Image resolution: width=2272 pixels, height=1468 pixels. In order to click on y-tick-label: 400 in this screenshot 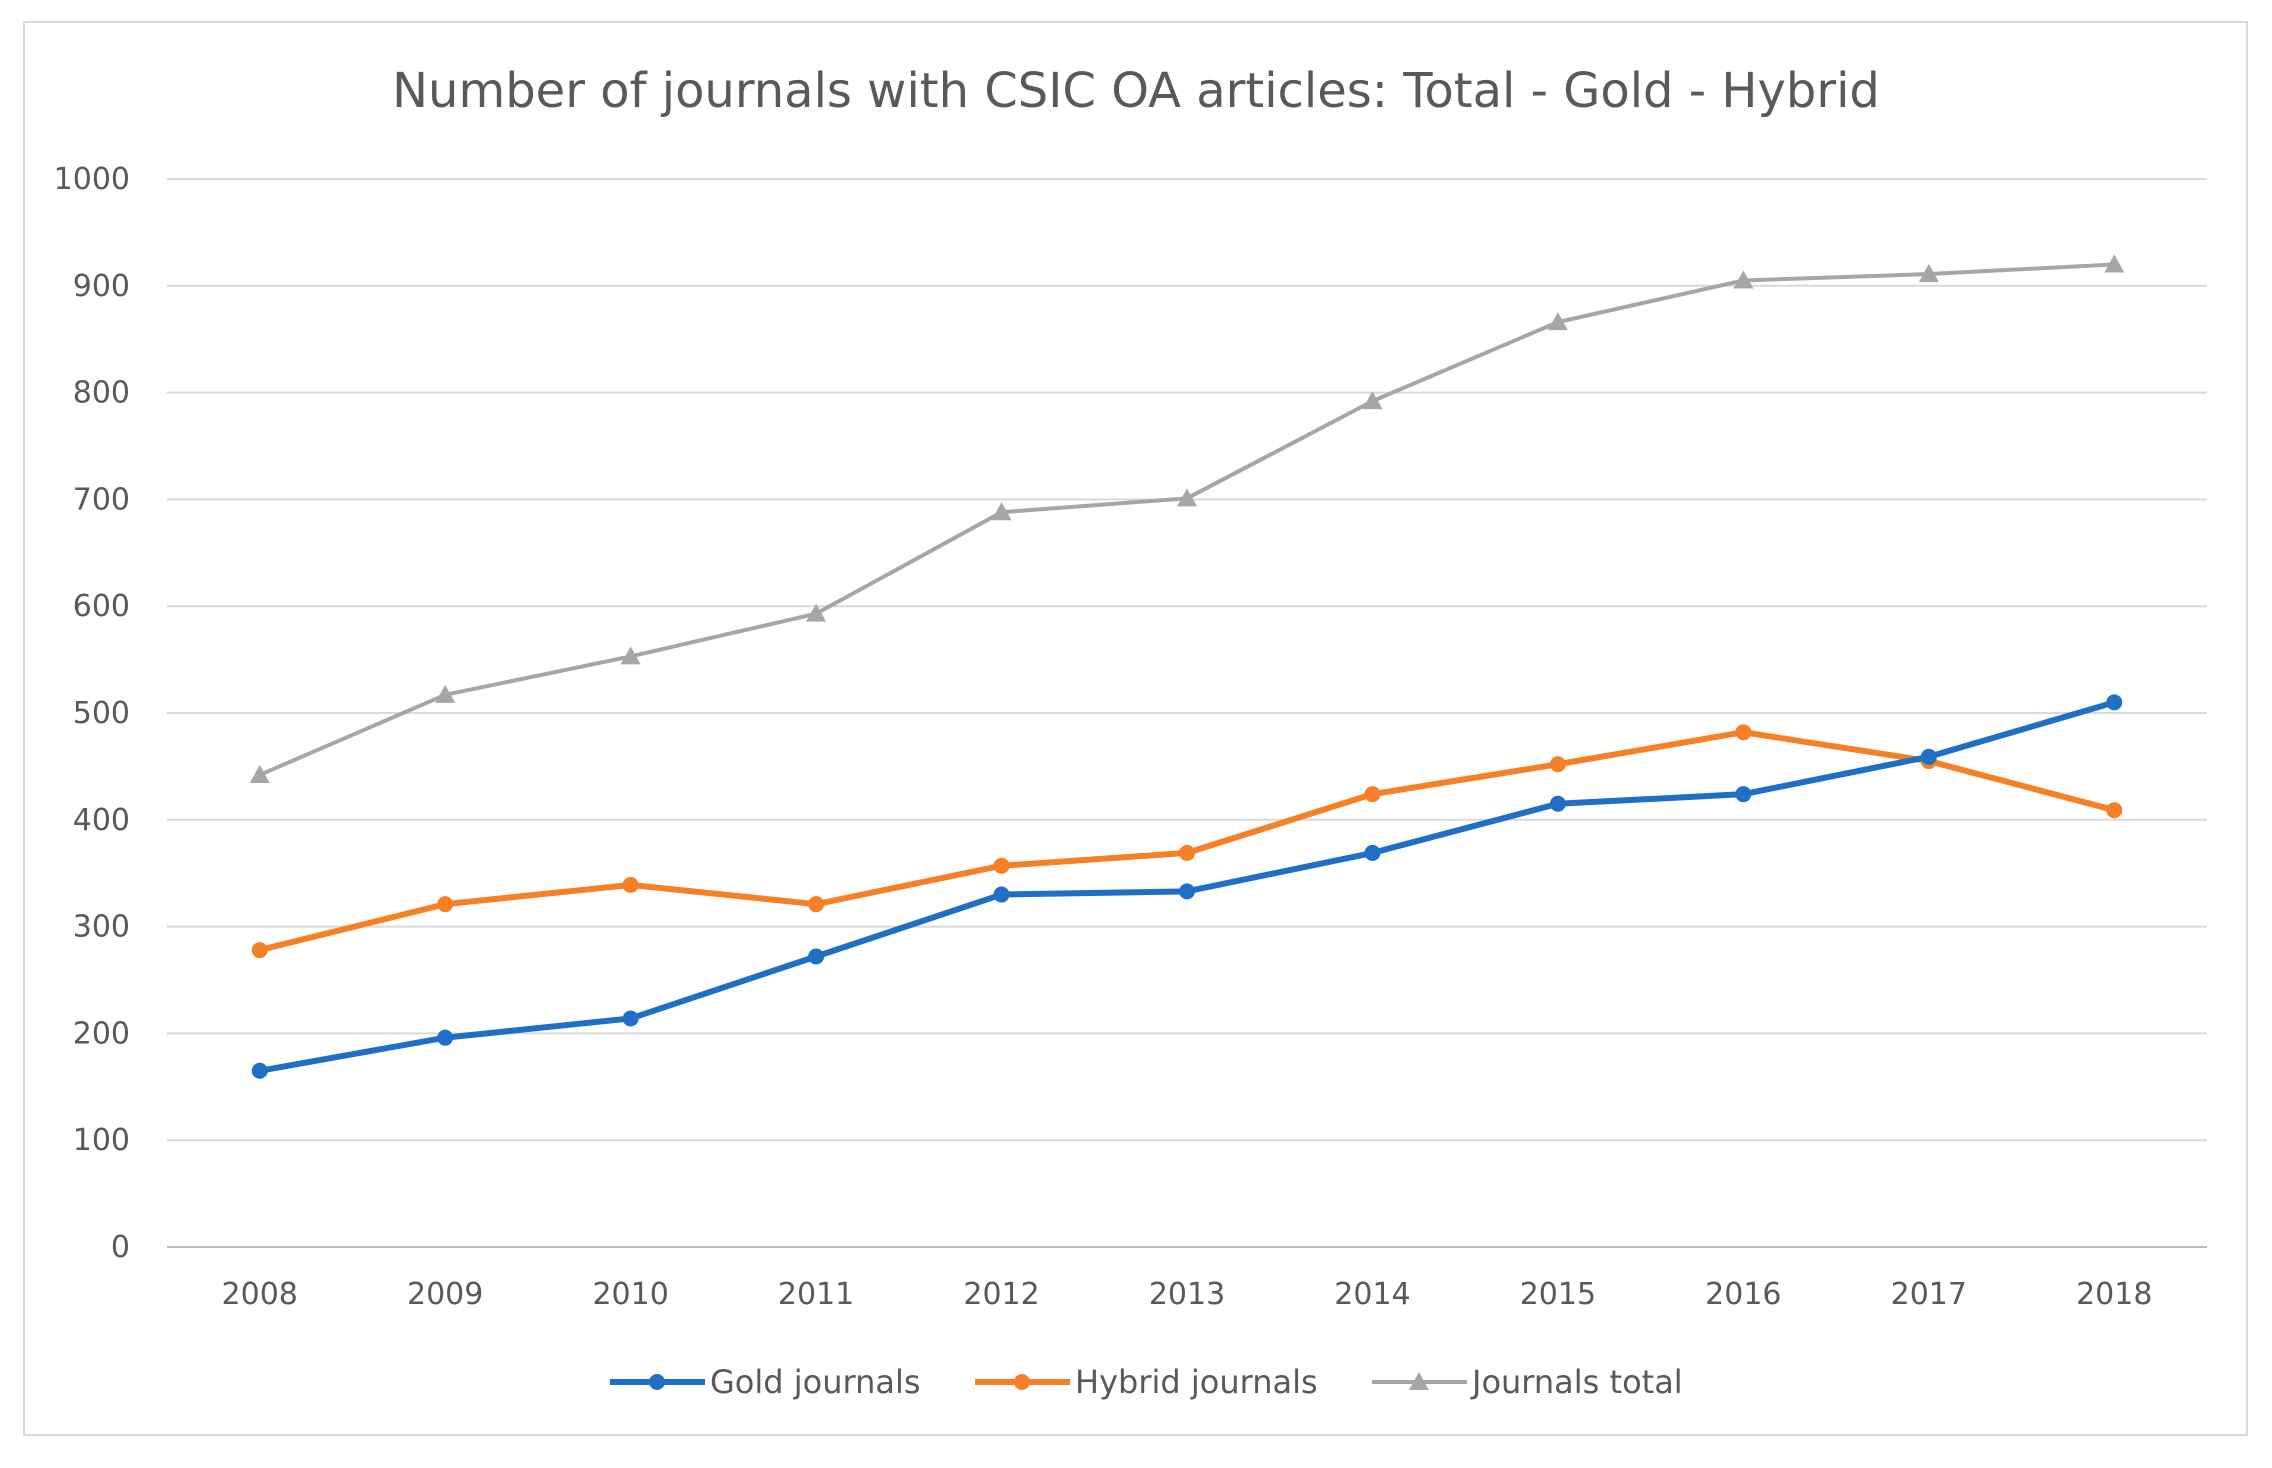, I will do `click(101, 820)`.